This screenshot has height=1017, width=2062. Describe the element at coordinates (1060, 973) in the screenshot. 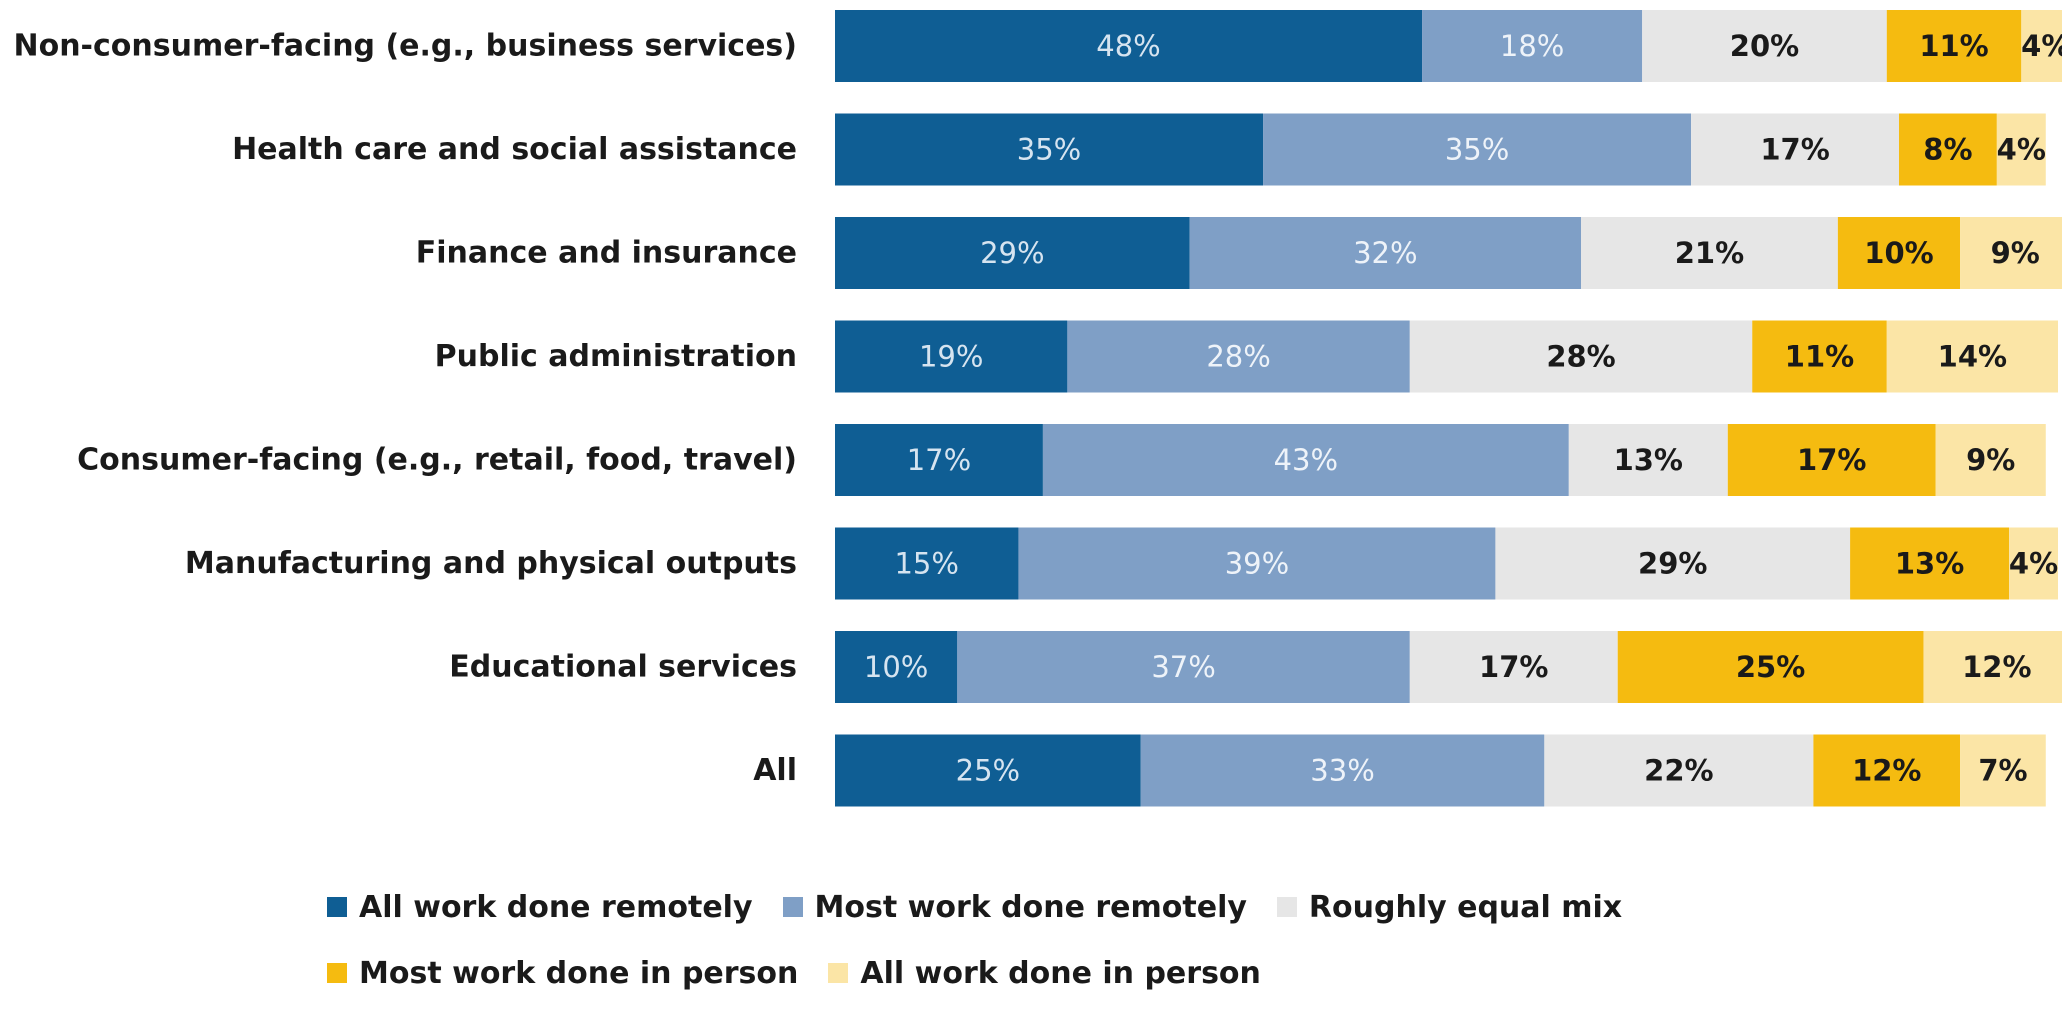

I see `legend-label: All work done in person` at that location.